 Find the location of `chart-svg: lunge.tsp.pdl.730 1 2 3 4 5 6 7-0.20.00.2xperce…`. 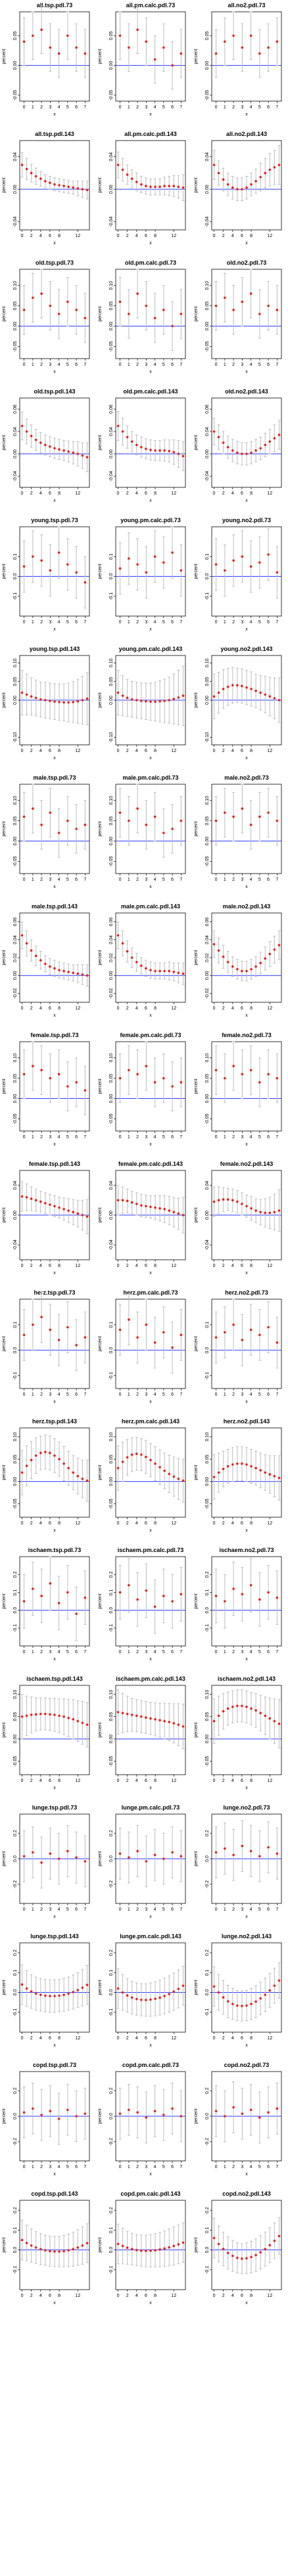

chart-svg: lunge.tsp.pdl.730 1 2 3 4 5 6 7-0.20.00.2xperce… is located at coordinates (46, 1861).